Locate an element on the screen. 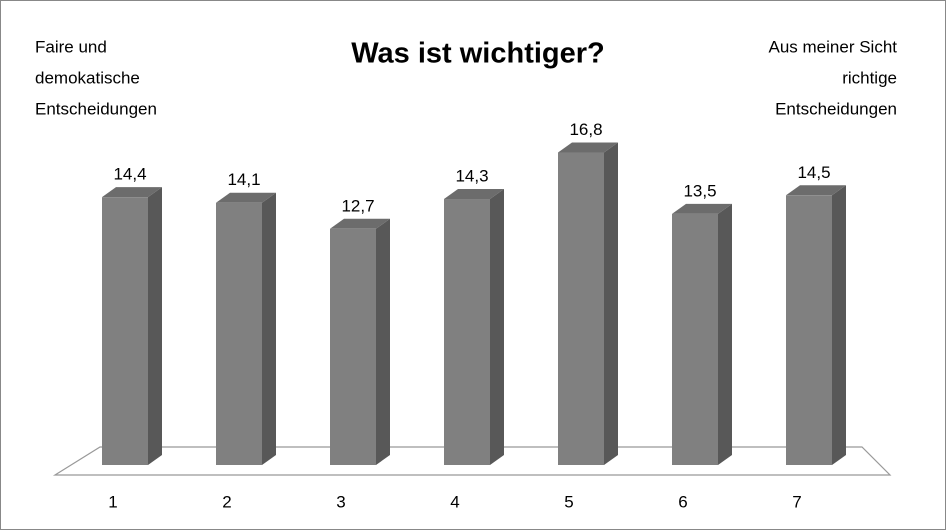  annotation: demokatische is located at coordinates (87, 77).